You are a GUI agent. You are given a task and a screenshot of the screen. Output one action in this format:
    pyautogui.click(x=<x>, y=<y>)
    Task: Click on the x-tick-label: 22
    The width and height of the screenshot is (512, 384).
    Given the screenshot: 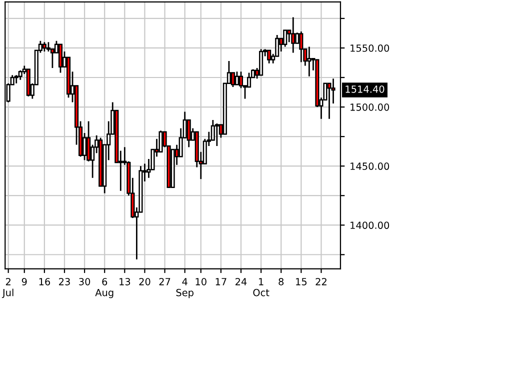 What is the action you would take?
    pyautogui.click(x=321, y=282)
    